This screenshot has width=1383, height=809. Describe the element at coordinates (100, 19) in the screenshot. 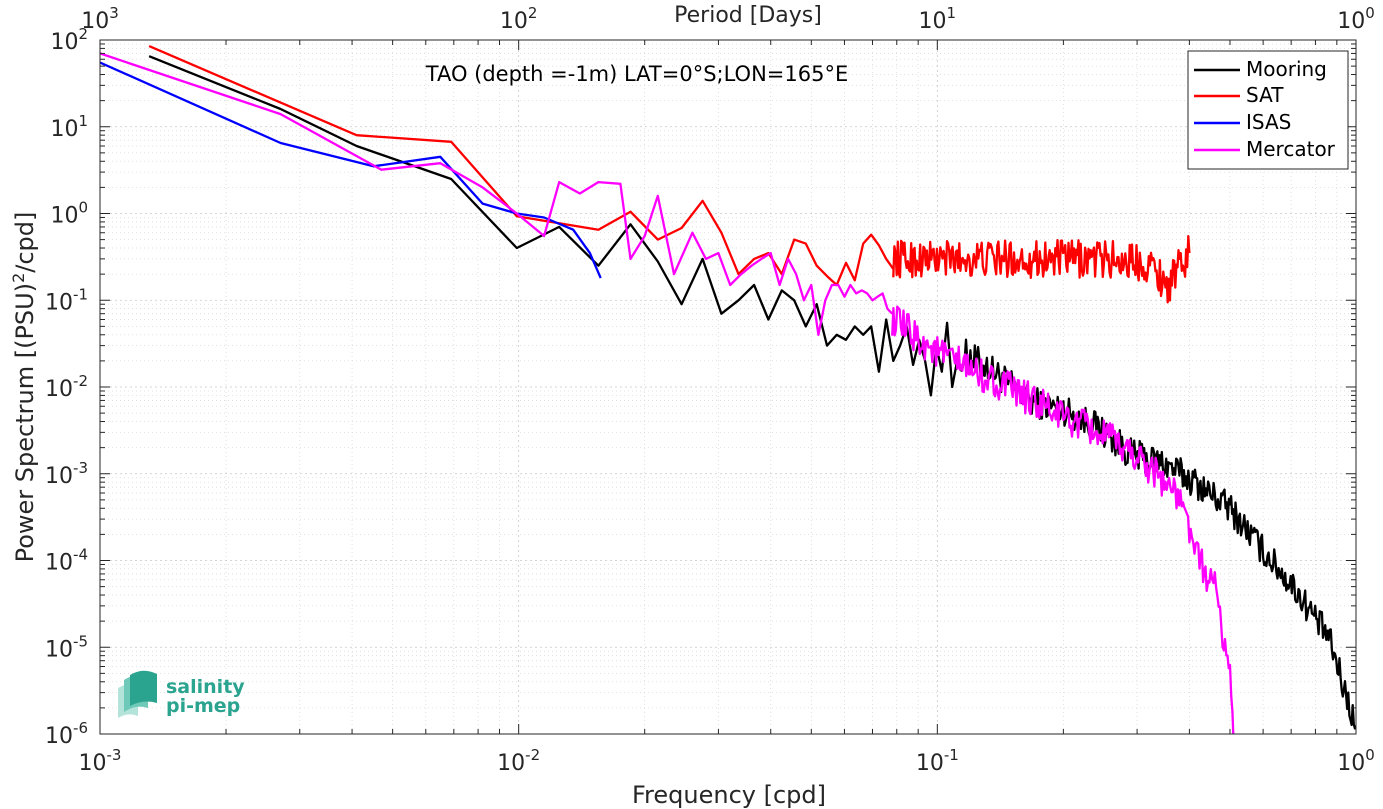

I see `x2-tick-label: 10³` at that location.